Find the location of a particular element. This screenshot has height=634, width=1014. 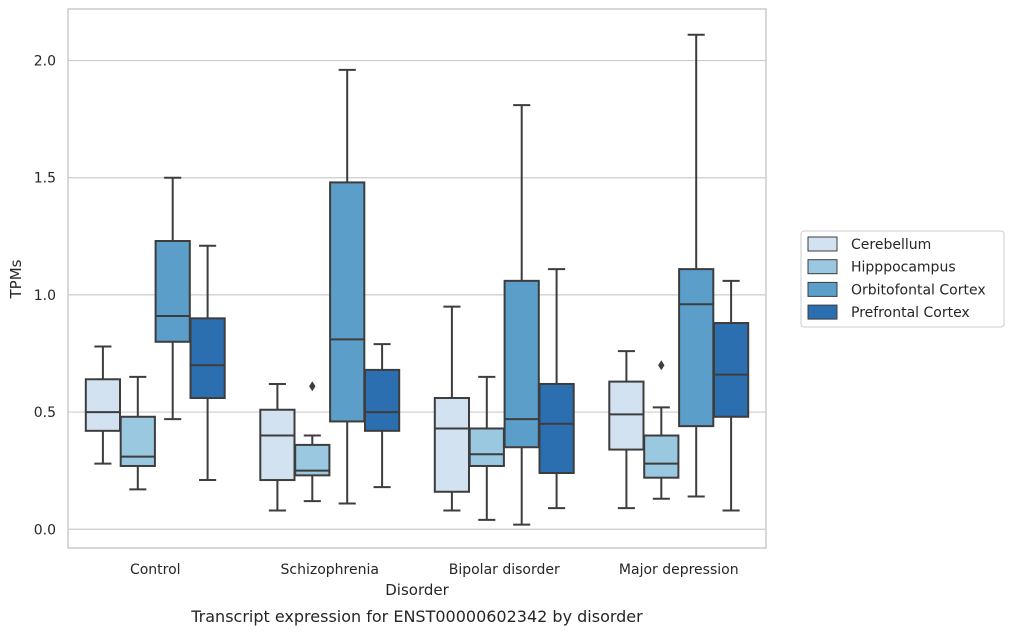

x-tick-label: Schizophrenia is located at coordinates (330, 570).